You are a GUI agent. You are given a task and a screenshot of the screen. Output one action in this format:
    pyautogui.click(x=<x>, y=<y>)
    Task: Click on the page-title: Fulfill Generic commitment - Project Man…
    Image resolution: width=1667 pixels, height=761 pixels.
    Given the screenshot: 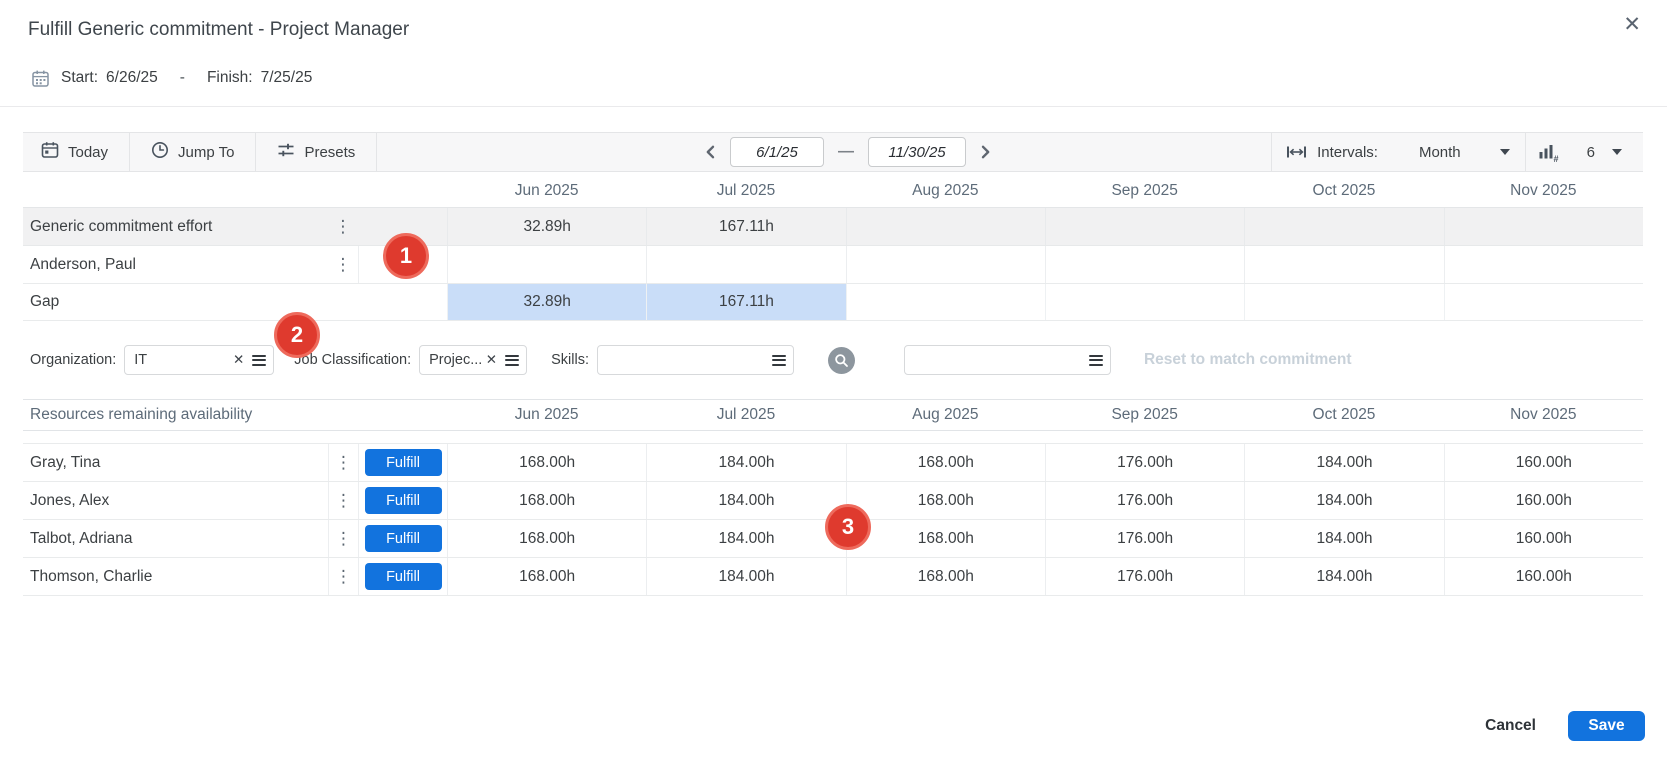 What is the action you would take?
    pyautogui.click(x=219, y=29)
    